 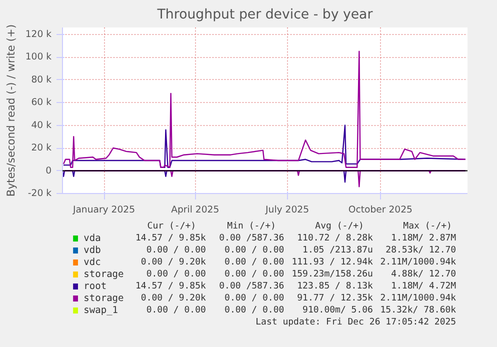 What do you see at coordinates (41, 80) in the screenshot?
I see `y-tick-label: 80 k` at bounding box center [41, 80].